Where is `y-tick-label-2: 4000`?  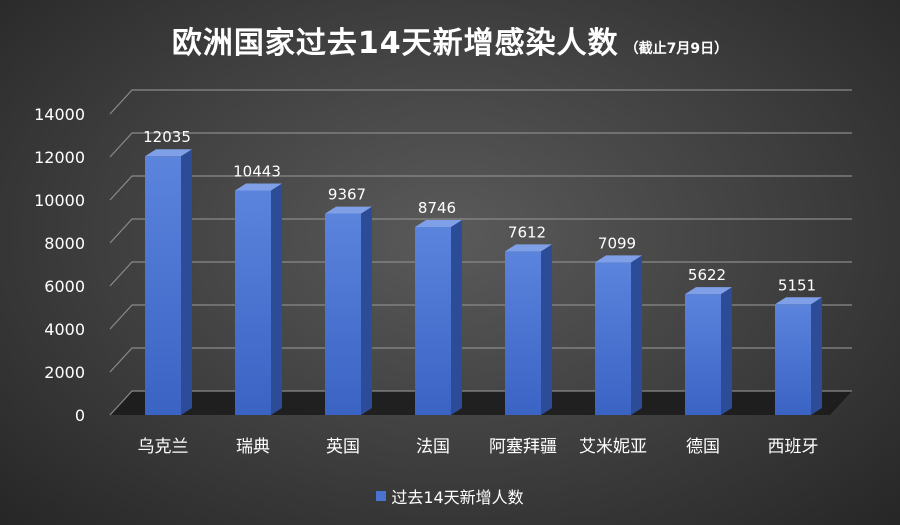 y-tick-label-2: 4000 is located at coordinates (64, 329).